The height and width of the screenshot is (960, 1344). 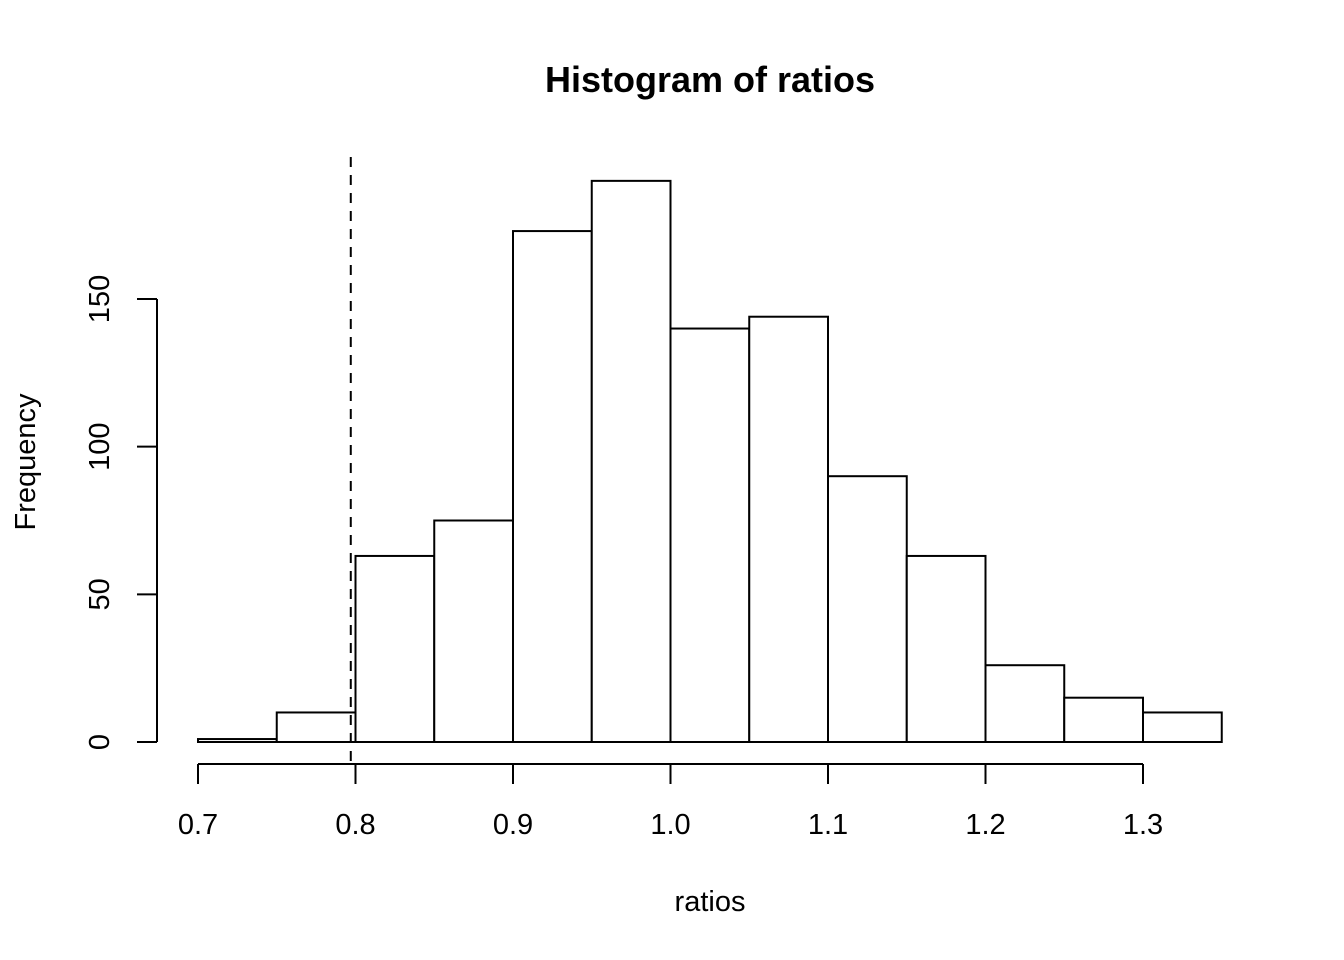 What do you see at coordinates (355, 825) in the screenshot?
I see `x-tick-label-1: 0.8` at bounding box center [355, 825].